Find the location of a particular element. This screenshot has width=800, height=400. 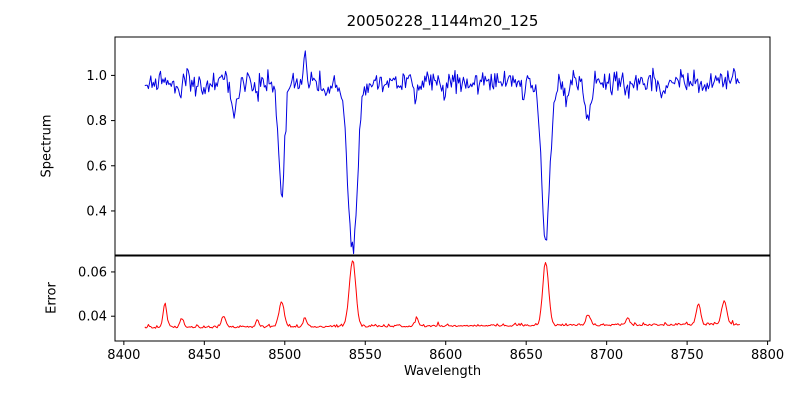

x-tick-label: 8400 is located at coordinates (123, 355).